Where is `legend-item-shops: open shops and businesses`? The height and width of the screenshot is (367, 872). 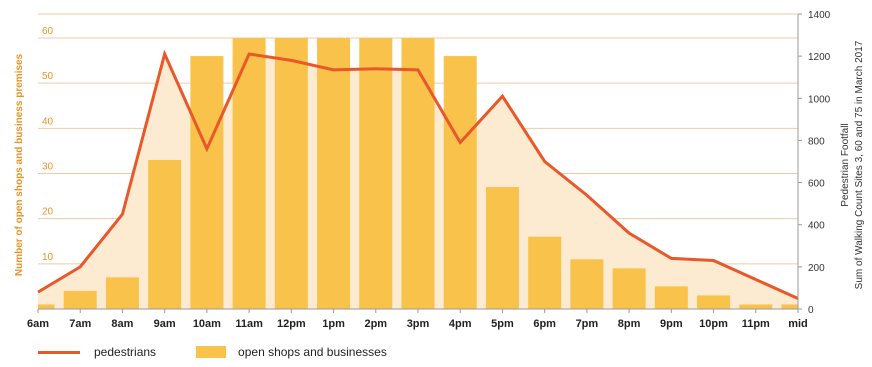 legend-item-shops: open shops and businesses is located at coordinates (291, 352).